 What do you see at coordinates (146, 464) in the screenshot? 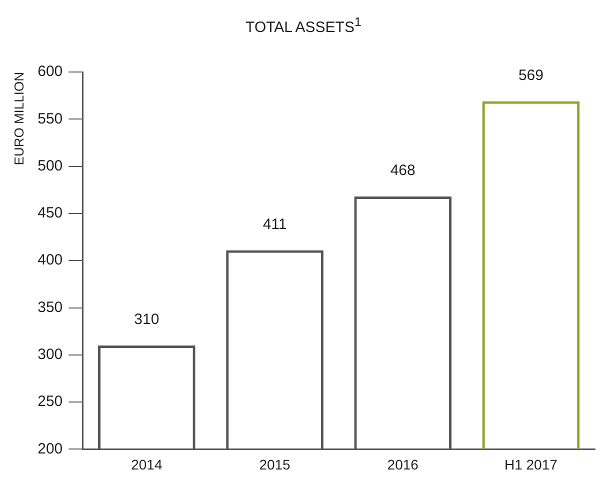
I see `x-tick-label: 2014` at bounding box center [146, 464].